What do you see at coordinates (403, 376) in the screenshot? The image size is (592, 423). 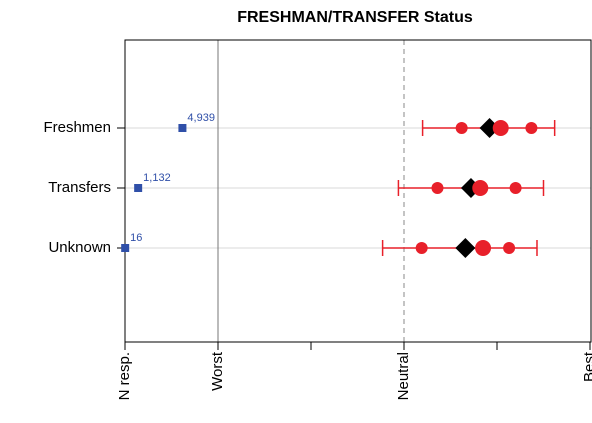 I see `x-tick-label: Neutral` at bounding box center [403, 376].